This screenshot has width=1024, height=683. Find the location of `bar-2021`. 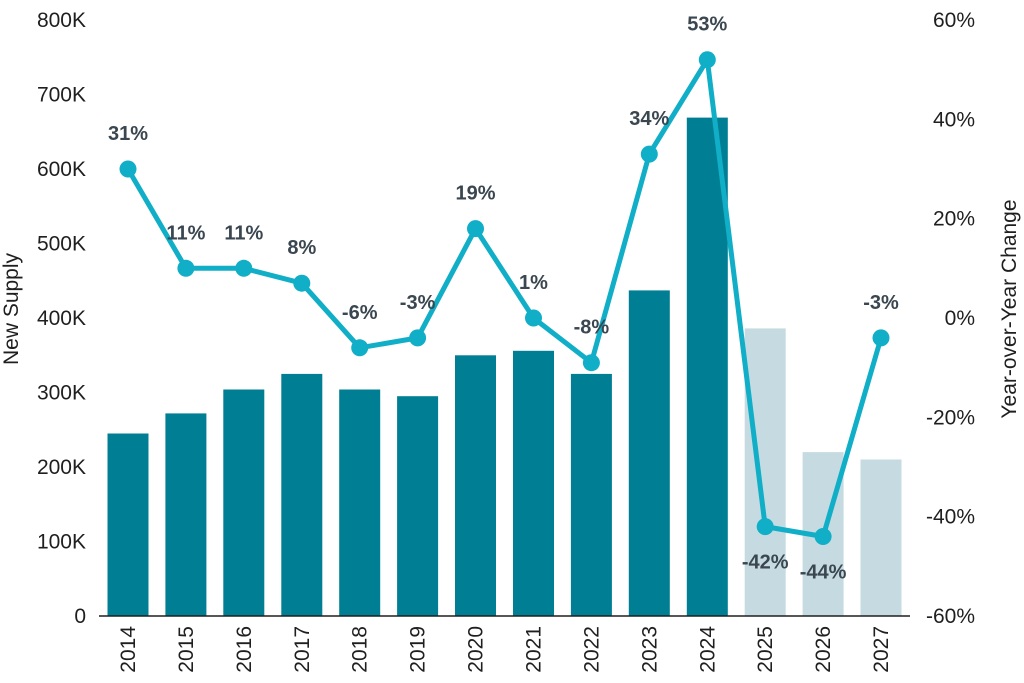

bar-2021 is located at coordinates (533, 483).